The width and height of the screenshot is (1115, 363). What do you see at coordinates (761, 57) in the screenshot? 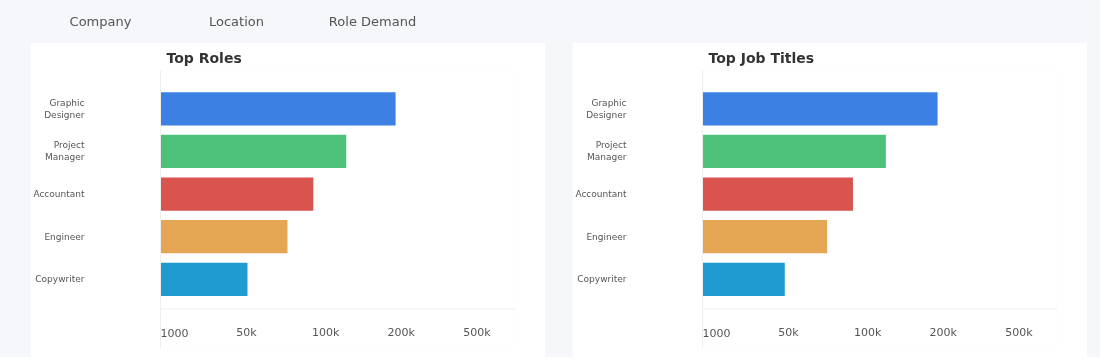
I see `chart-title: Top Job Titles` at bounding box center [761, 57].